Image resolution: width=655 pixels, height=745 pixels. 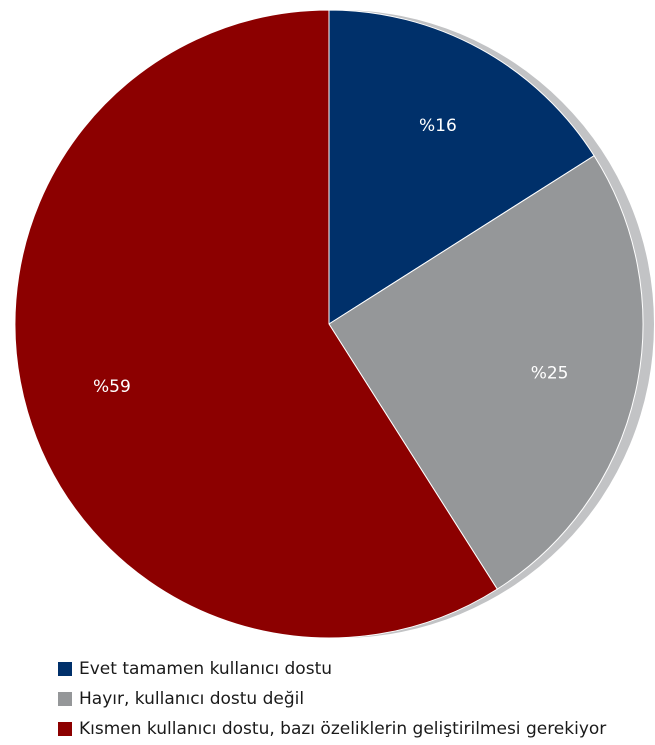 What do you see at coordinates (550, 373) in the screenshot?
I see `slice-value-label: %25` at bounding box center [550, 373].